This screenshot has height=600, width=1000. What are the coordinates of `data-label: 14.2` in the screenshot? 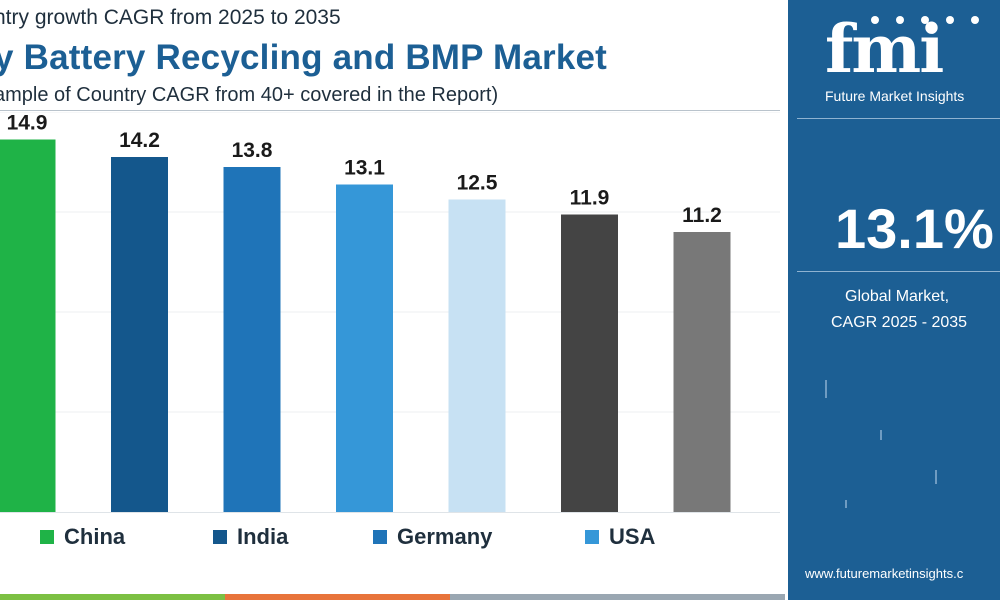 It's located at (139, 140).